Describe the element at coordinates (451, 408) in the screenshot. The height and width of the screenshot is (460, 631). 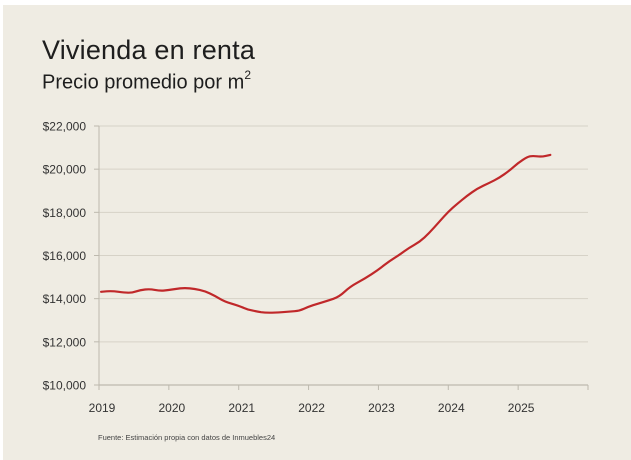
I see `x-tick-label: 2024` at that location.